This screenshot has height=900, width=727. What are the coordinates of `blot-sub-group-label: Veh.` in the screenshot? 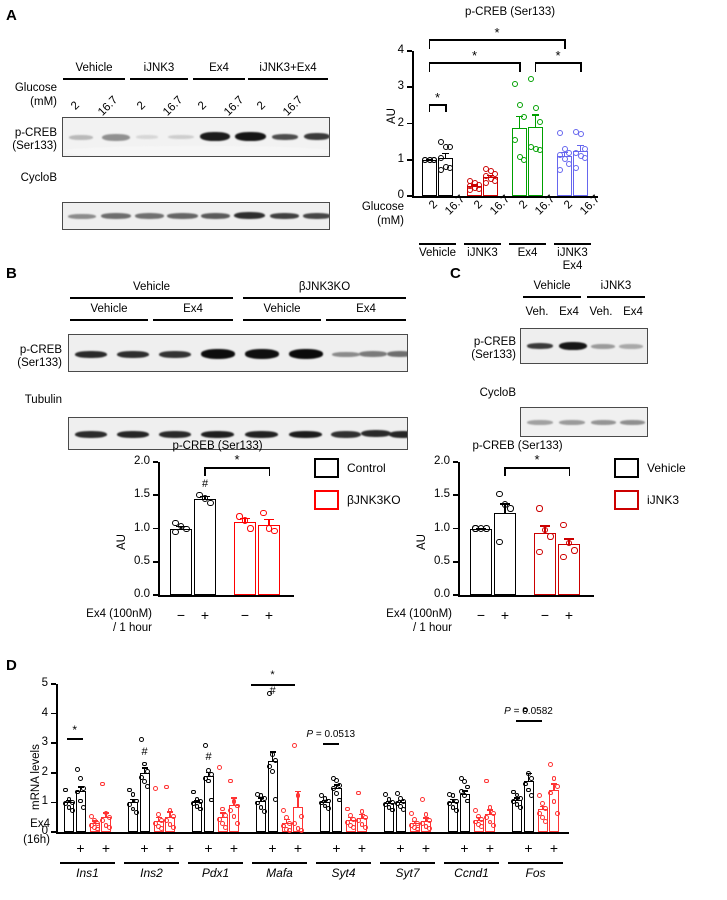 It's located at (601, 312).